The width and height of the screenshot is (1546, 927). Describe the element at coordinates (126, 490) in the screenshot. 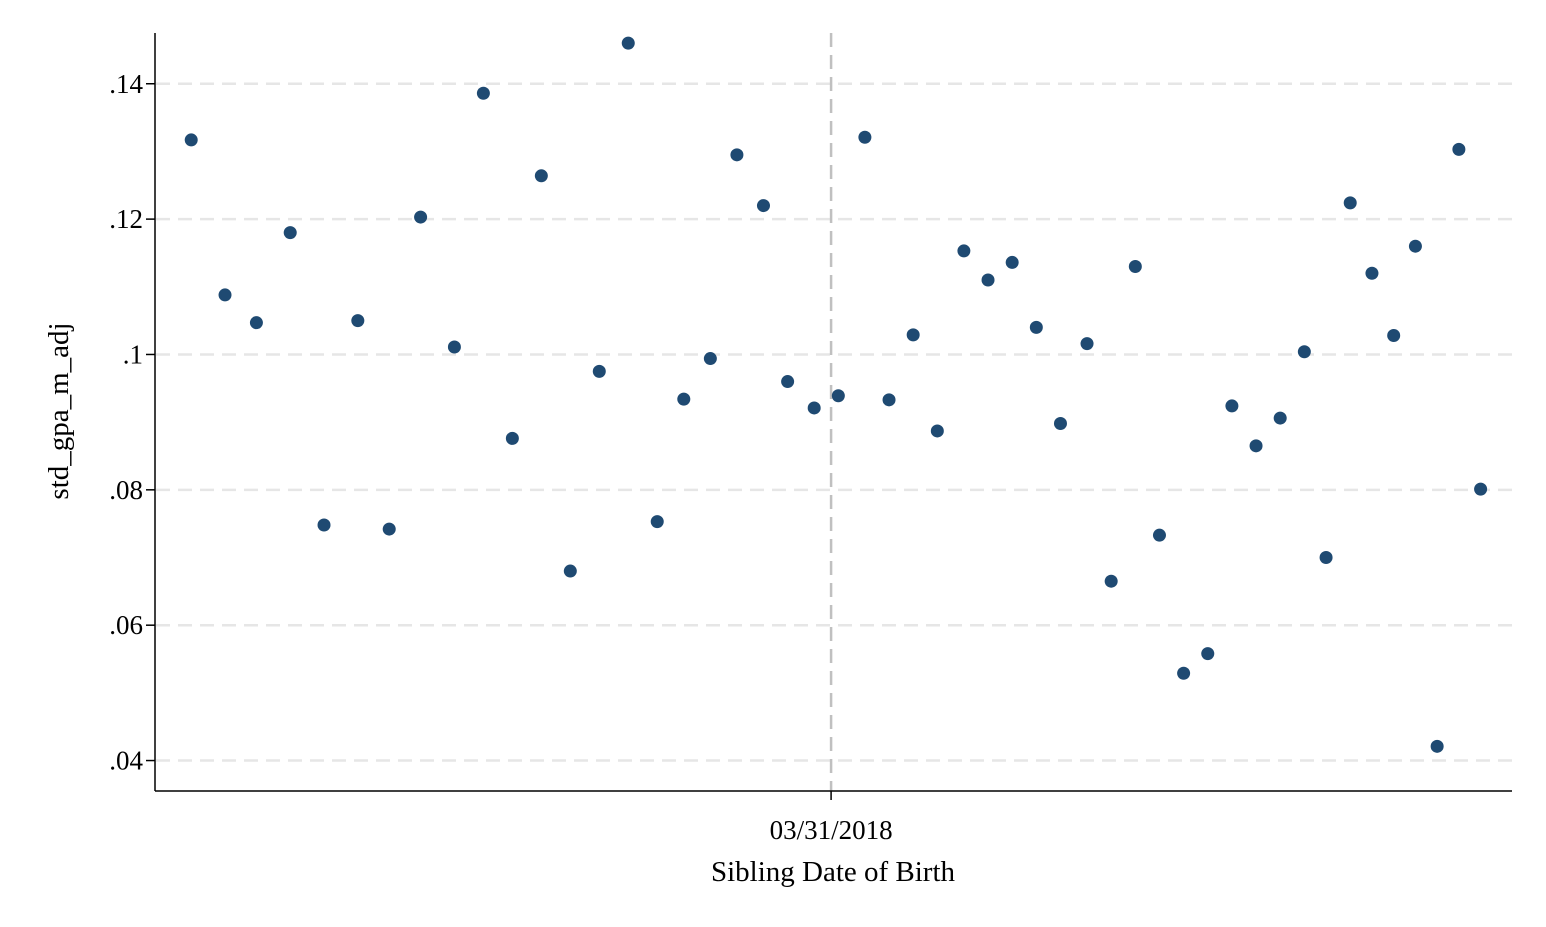

I see `y-tick-label: .08` at that location.